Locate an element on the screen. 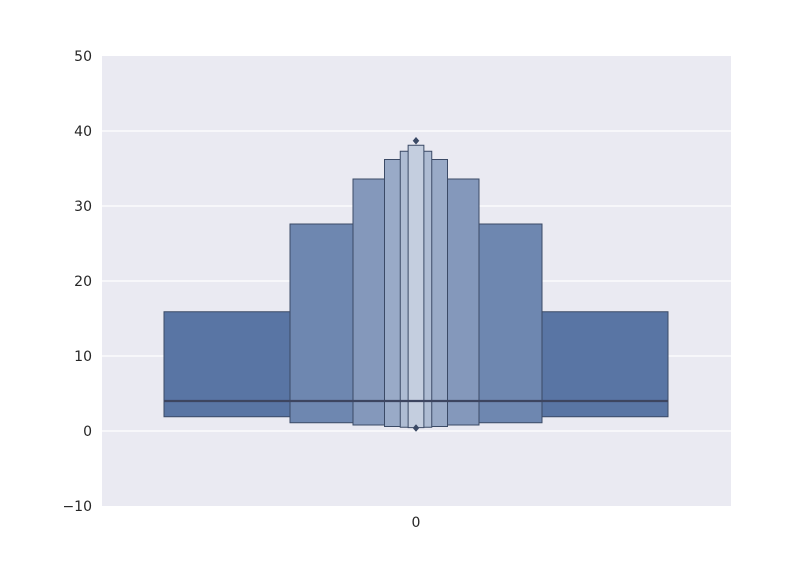 Image resolution: width=812 pixels, height=562 pixels. y-tick-label: 50 is located at coordinates (83, 57).